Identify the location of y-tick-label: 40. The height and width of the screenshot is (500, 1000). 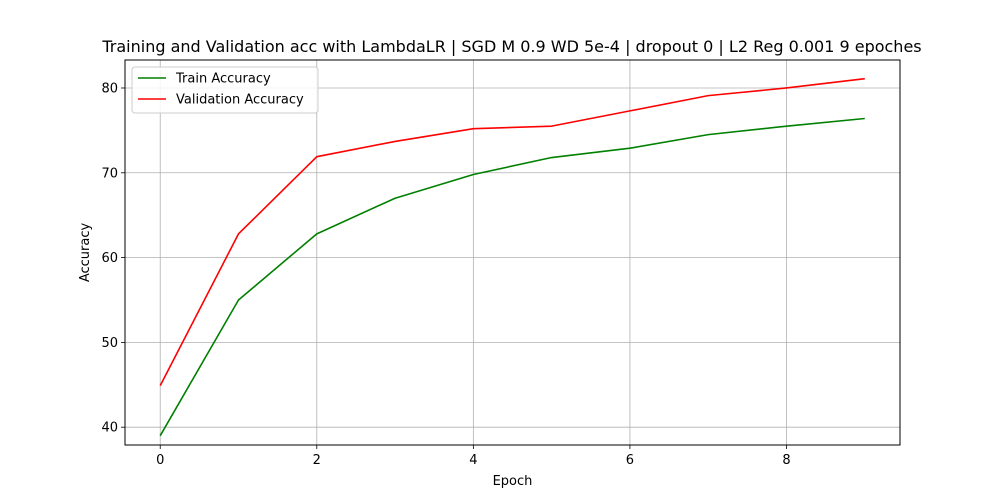
(109, 428).